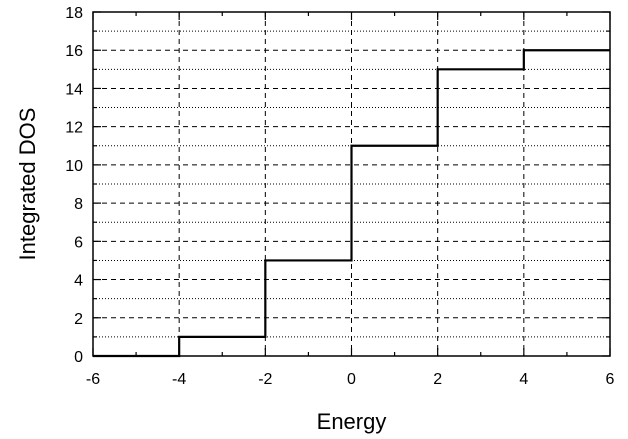  What do you see at coordinates (265, 379) in the screenshot?
I see `x-tick-label: -2` at bounding box center [265, 379].